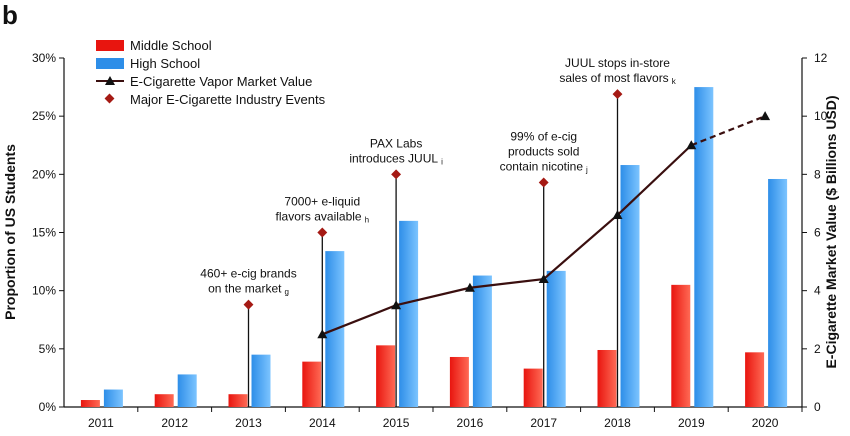 This screenshot has height=436, width=850. What do you see at coordinates (674, 81) in the screenshot?
I see `event-reference-superscript: k` at bounding box center [674, 81].